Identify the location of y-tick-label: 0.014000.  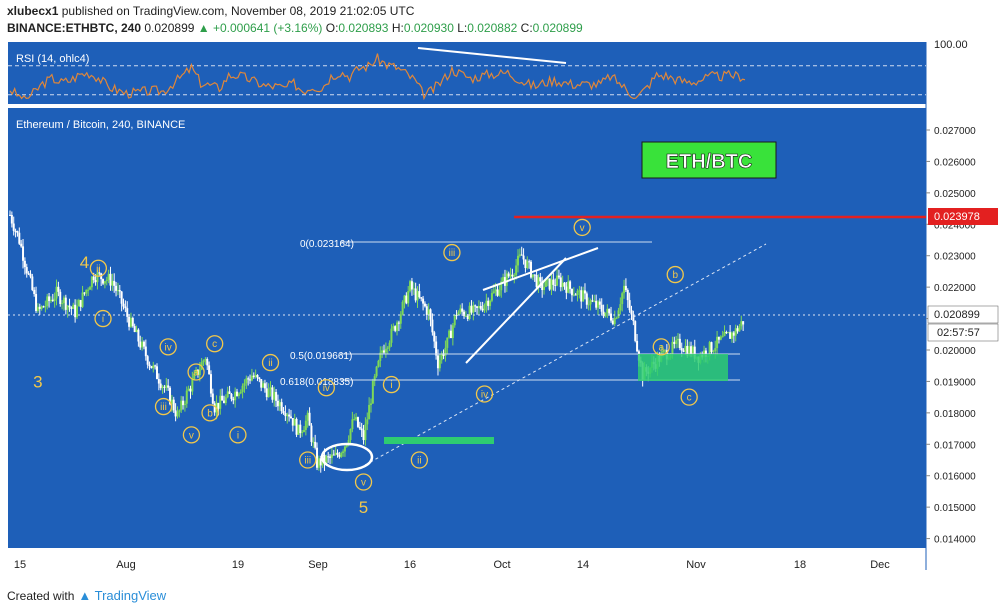
(955, 540).